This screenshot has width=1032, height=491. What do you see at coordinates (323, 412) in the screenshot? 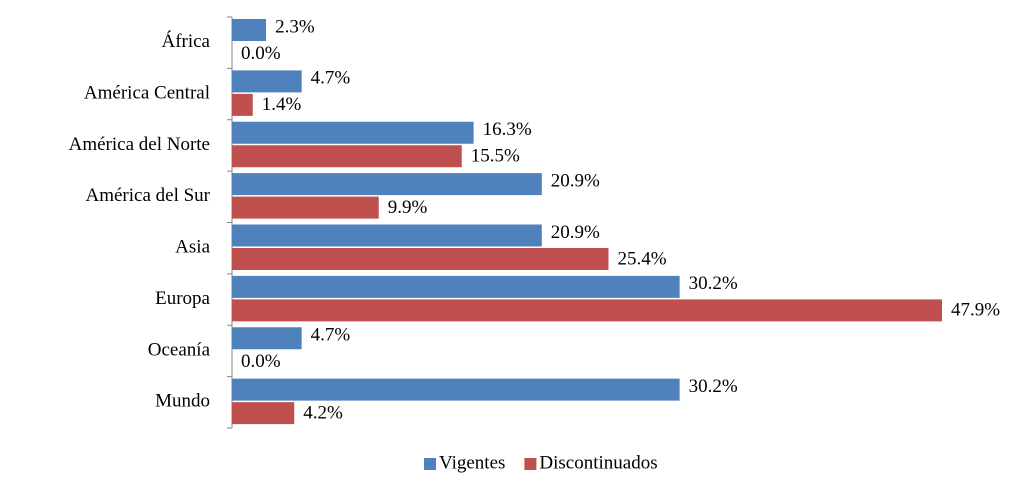
I see `value-label: 4.2%` at bounding box center [323, 412].